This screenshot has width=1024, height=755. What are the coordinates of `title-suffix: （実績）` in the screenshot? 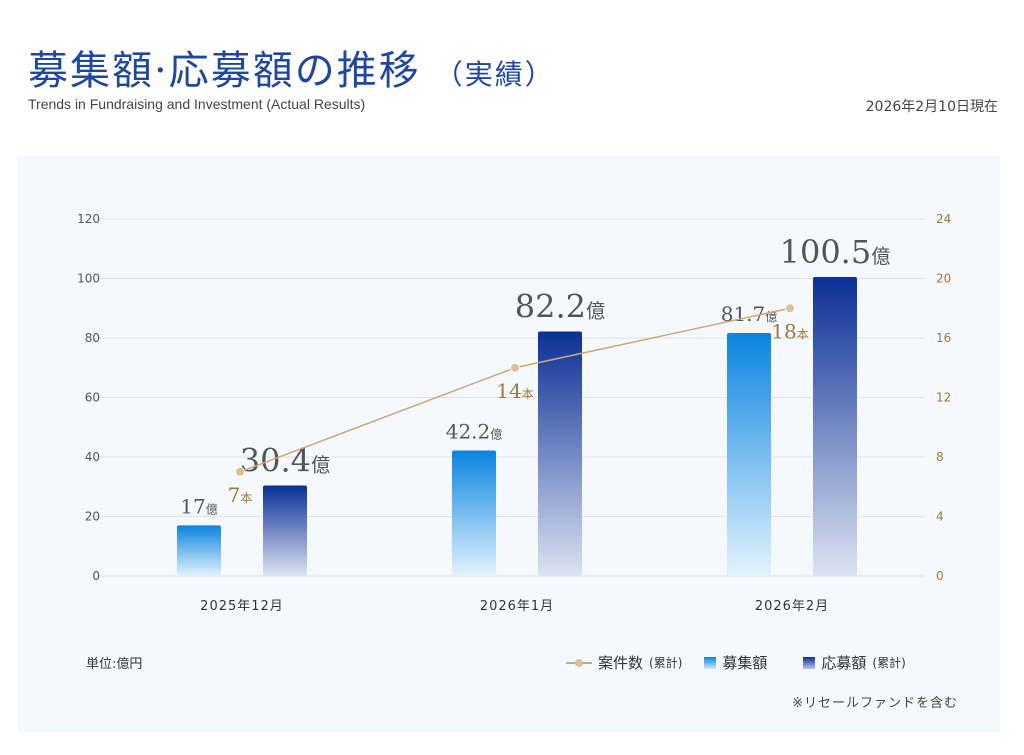 It's located at (494, 74).